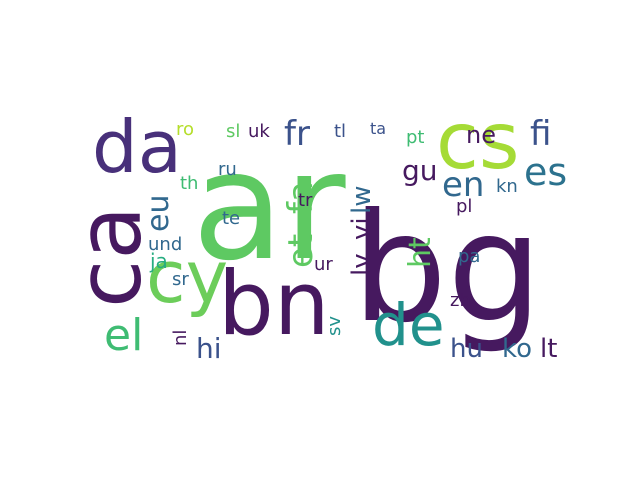 The height and width of the screenshot is (480, 640). Describe the element at coordinates (420, 170) in the screenshot. I see `word-gu: gu` at that location.